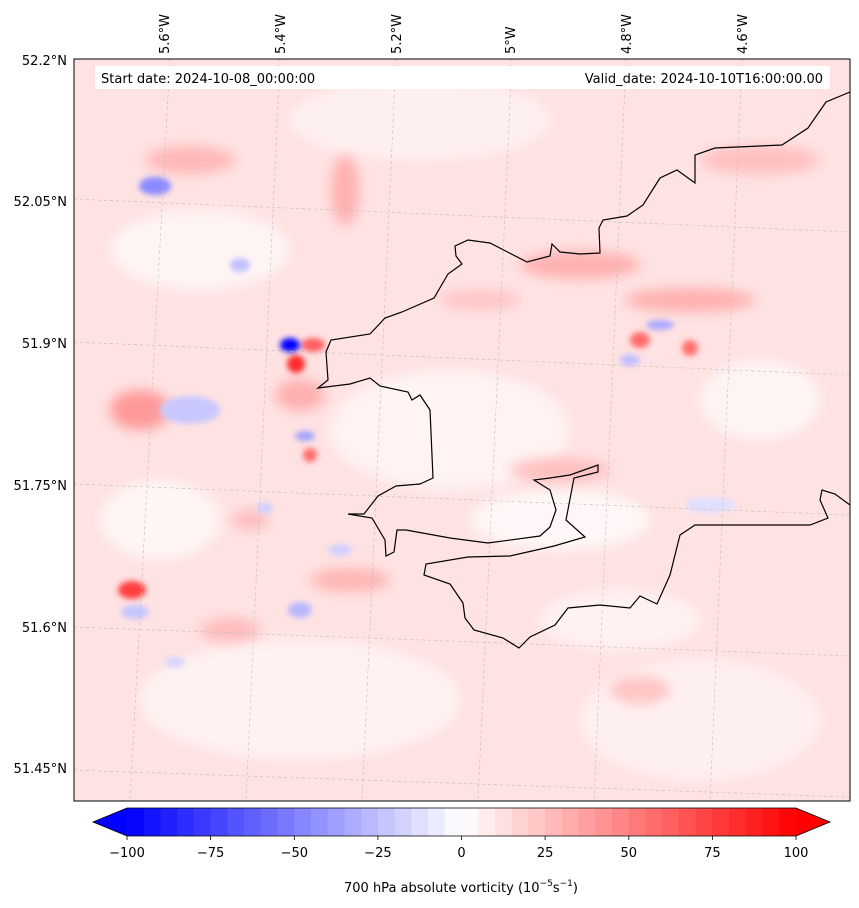 The height and width of the screenshot is (908, 859). Describe the element at coordinates (40, 486) in the screenshot. I see `lat-tick-label: 51.75°N` at that location.